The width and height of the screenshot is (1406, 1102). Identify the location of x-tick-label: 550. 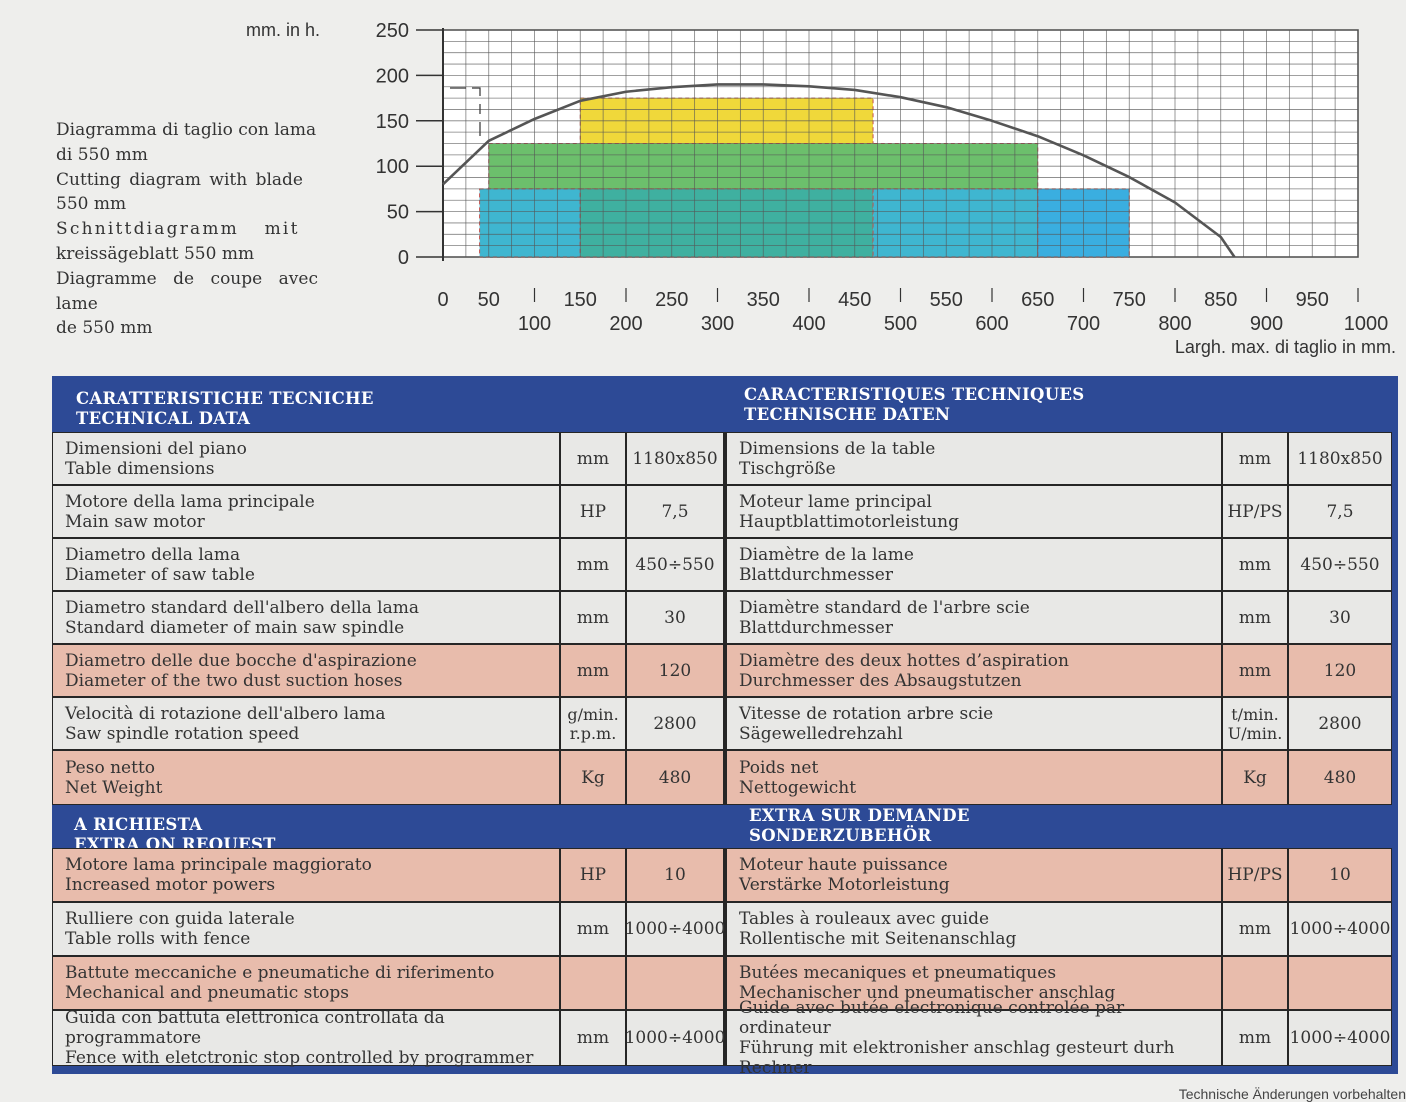
(946, 300).